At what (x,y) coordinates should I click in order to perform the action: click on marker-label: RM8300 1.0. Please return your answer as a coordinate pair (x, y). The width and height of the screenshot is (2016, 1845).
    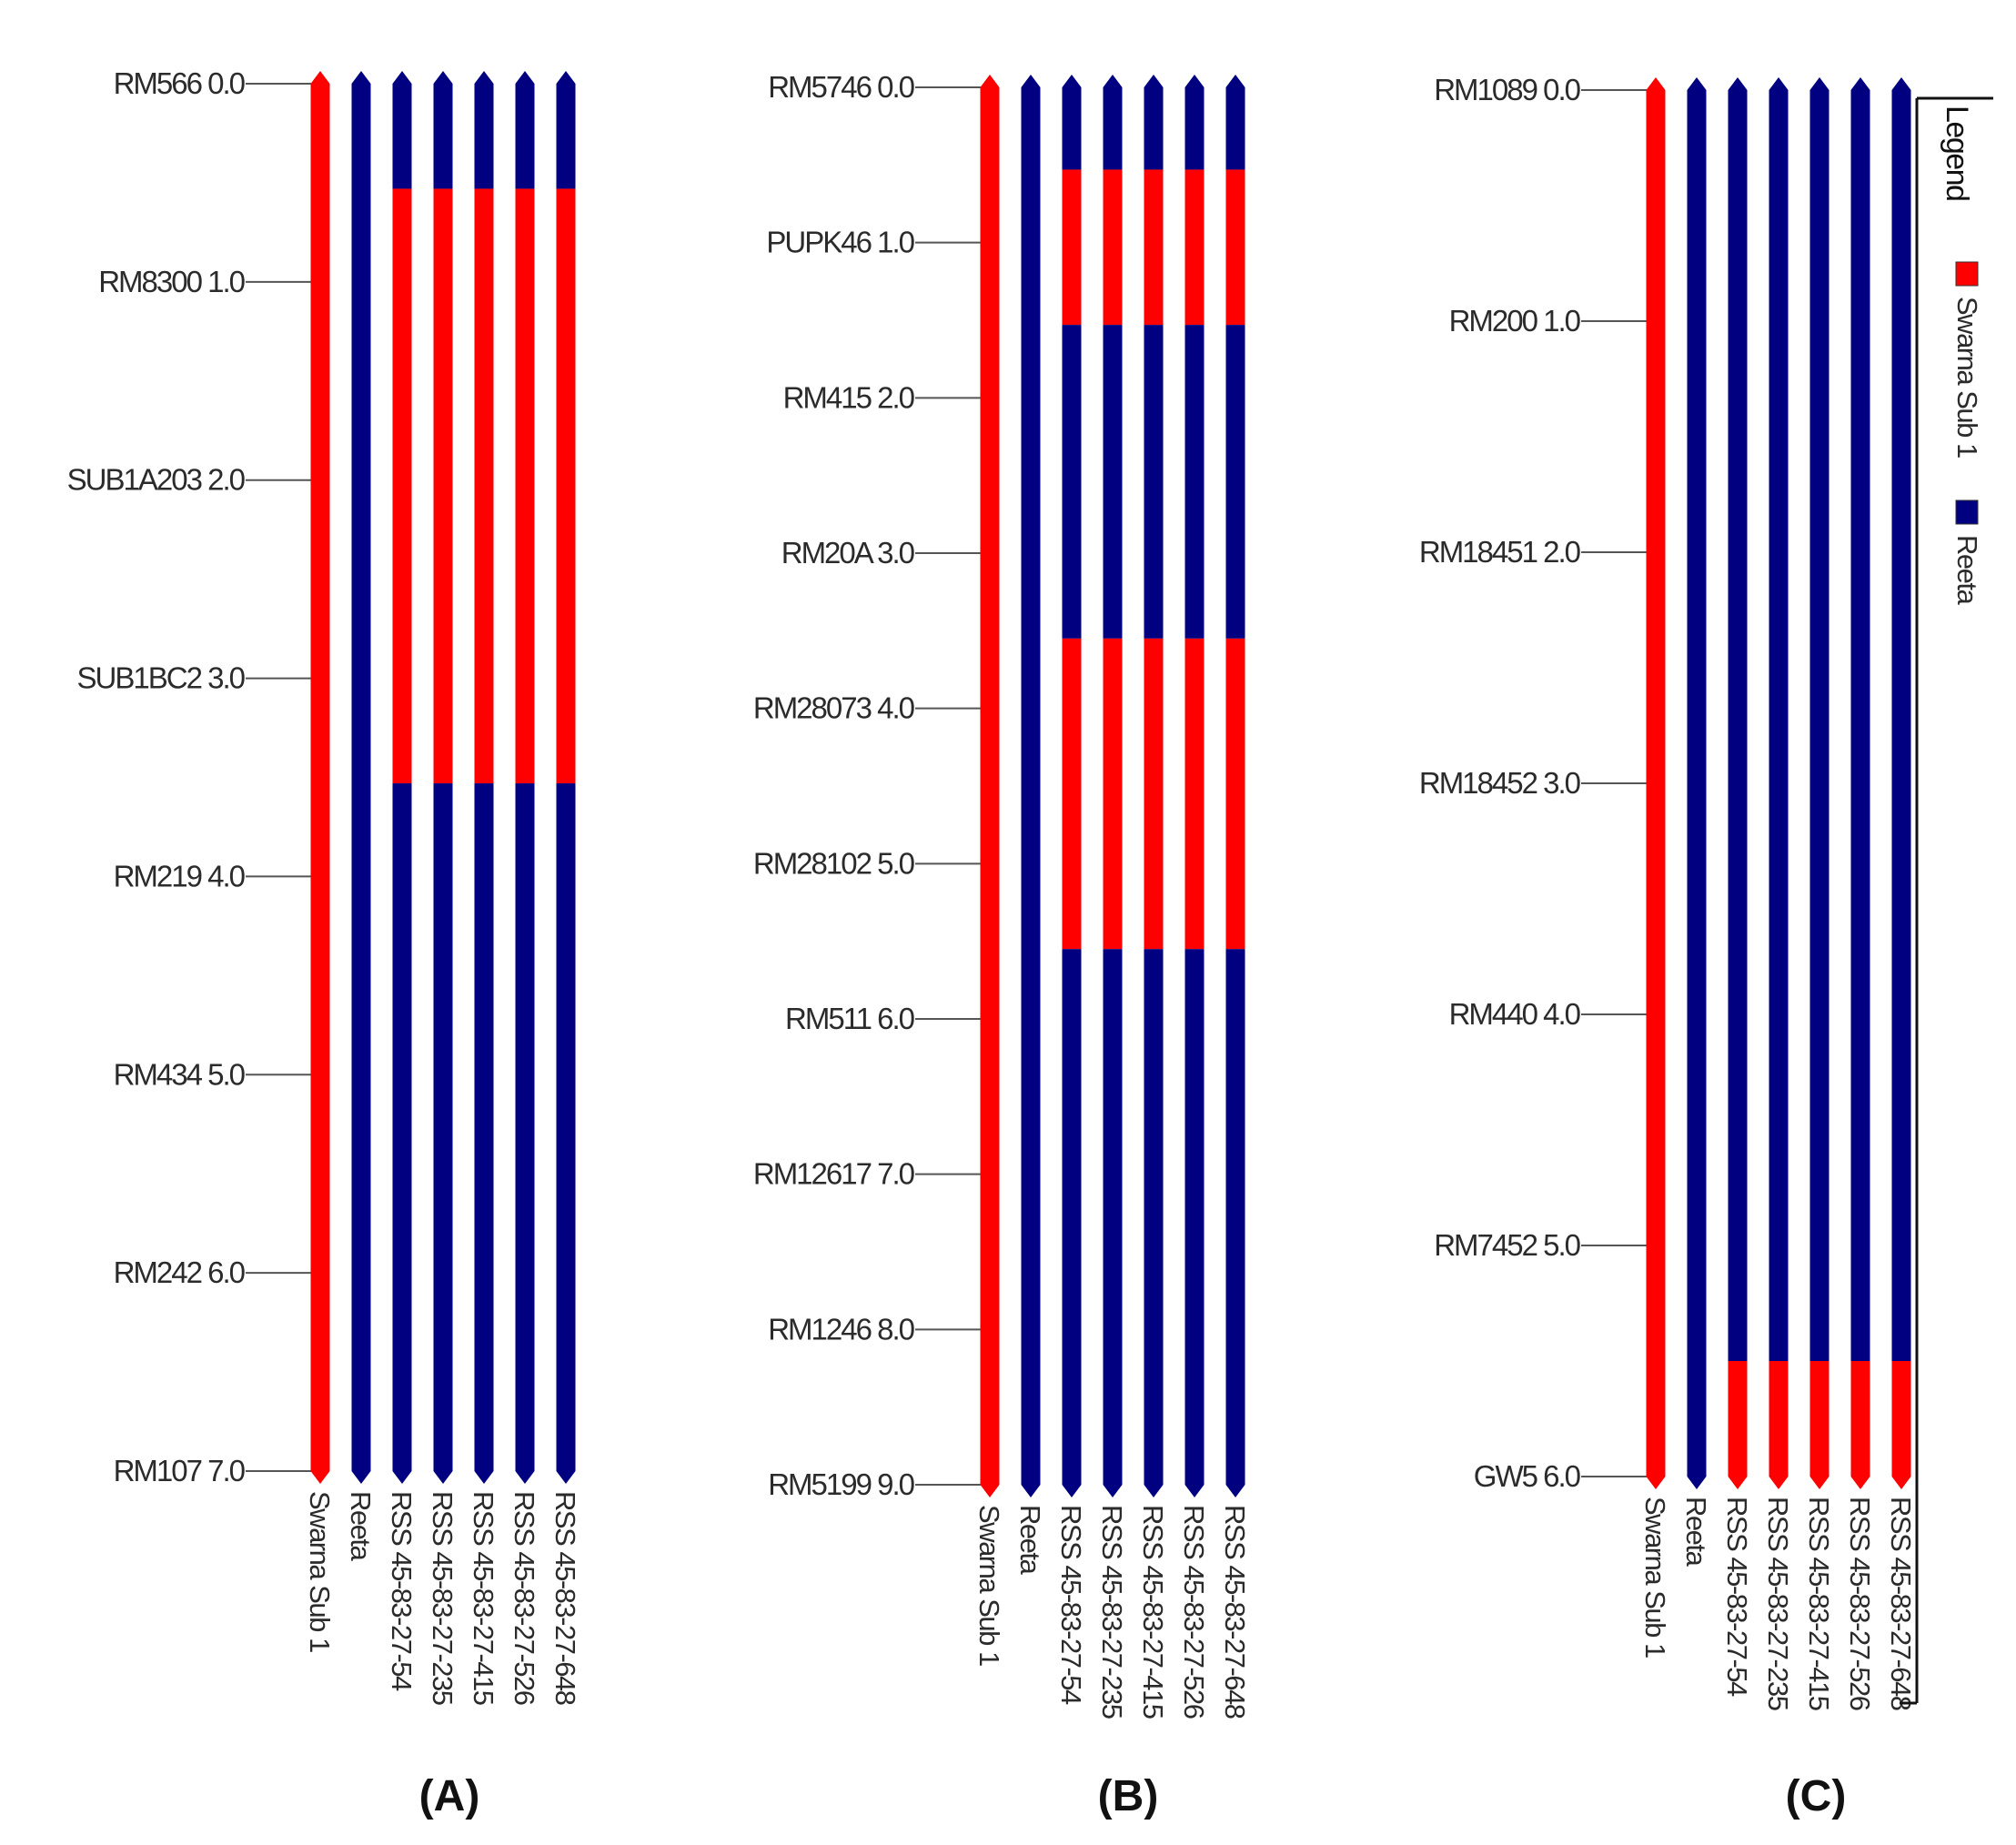
    Looking at the image, I should click on (172, 281).